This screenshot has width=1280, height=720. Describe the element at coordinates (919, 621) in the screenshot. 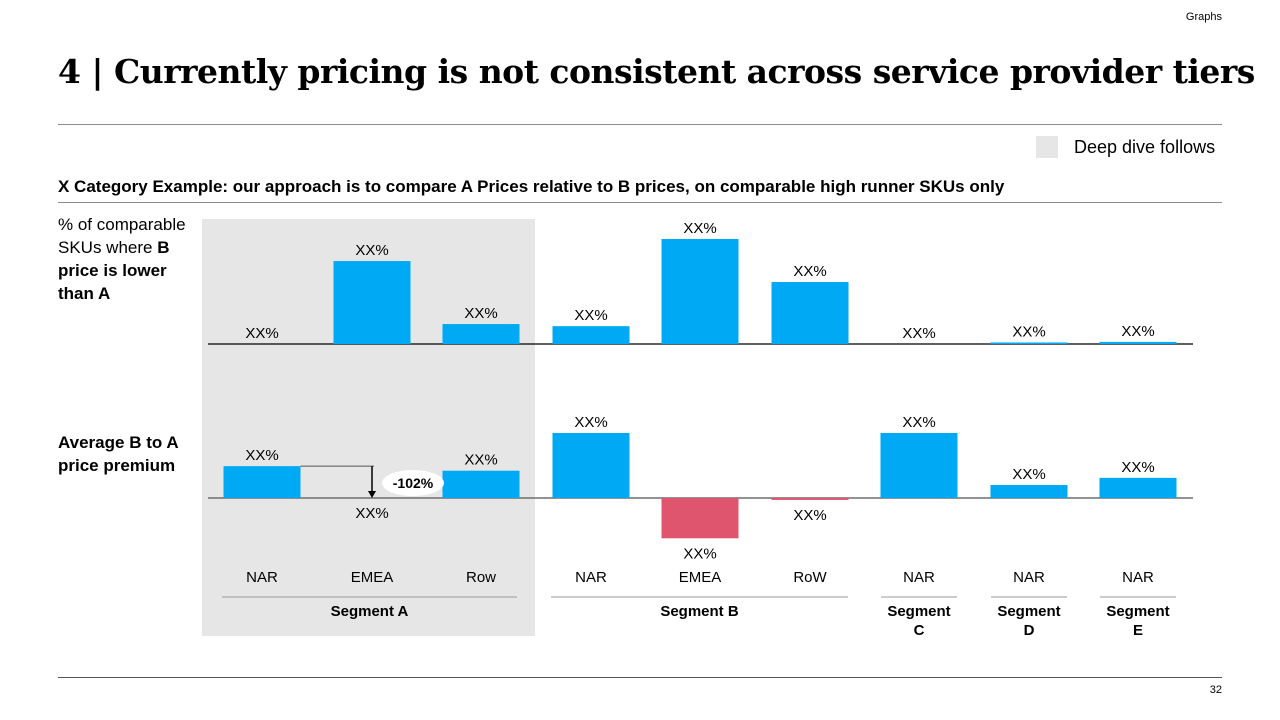

I see `segment-label: Segment C` at that location.